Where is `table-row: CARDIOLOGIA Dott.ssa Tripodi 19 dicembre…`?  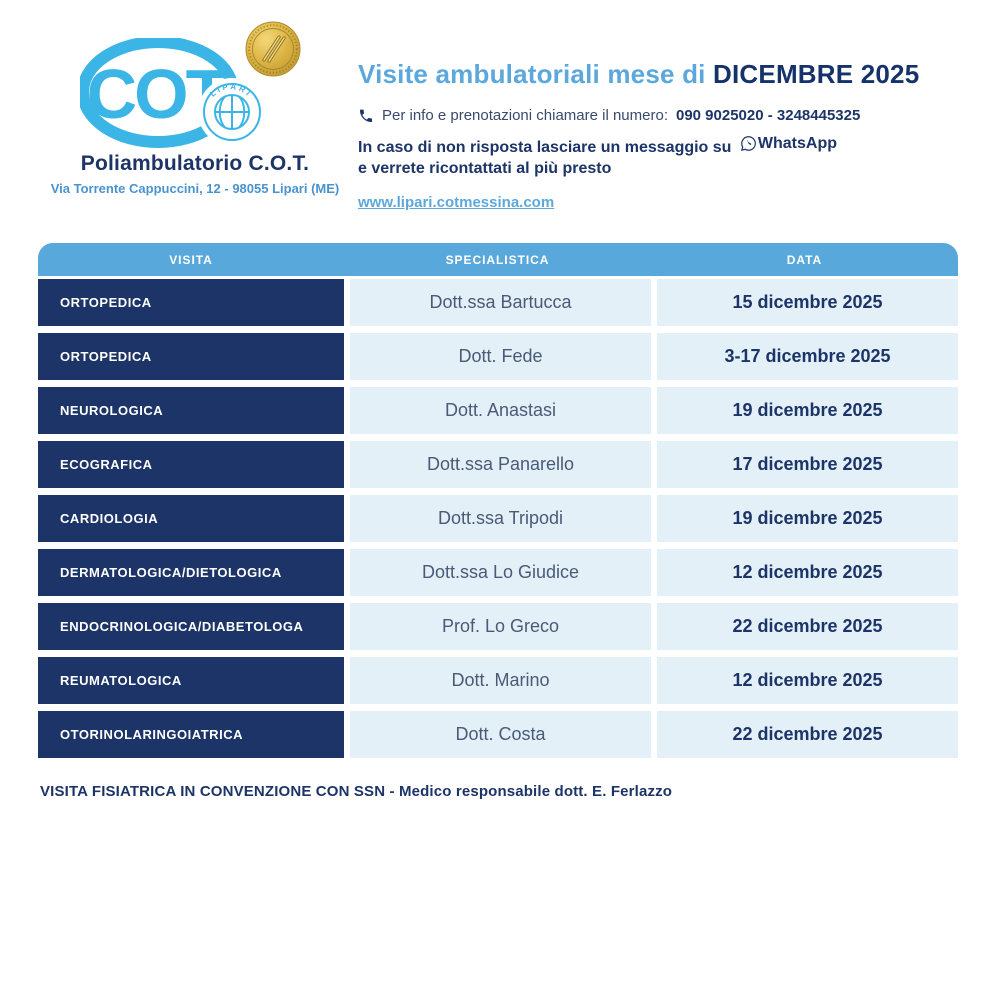 table-row: CARDIOLOGIA Dott.ssa Tripodi 19 dicembre… is located at coordinates (498, 518).